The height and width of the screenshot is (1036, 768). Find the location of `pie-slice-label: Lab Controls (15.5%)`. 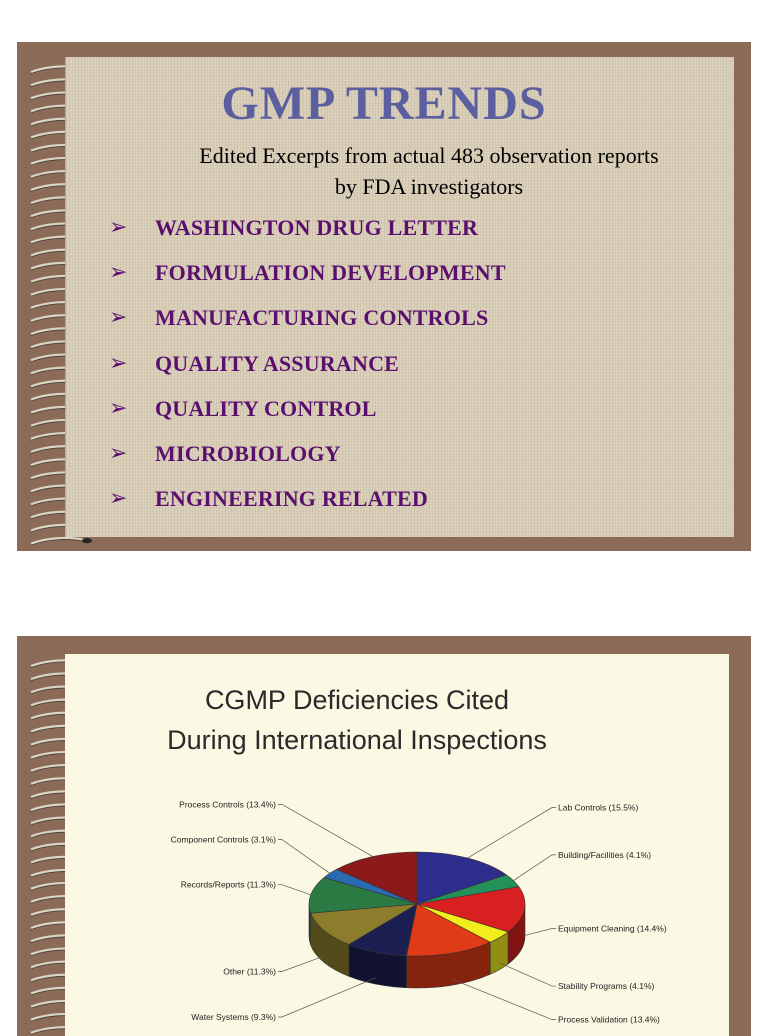

pie-slice-label: Lab Controls (15.5%) is located at coordinates (598, 808).